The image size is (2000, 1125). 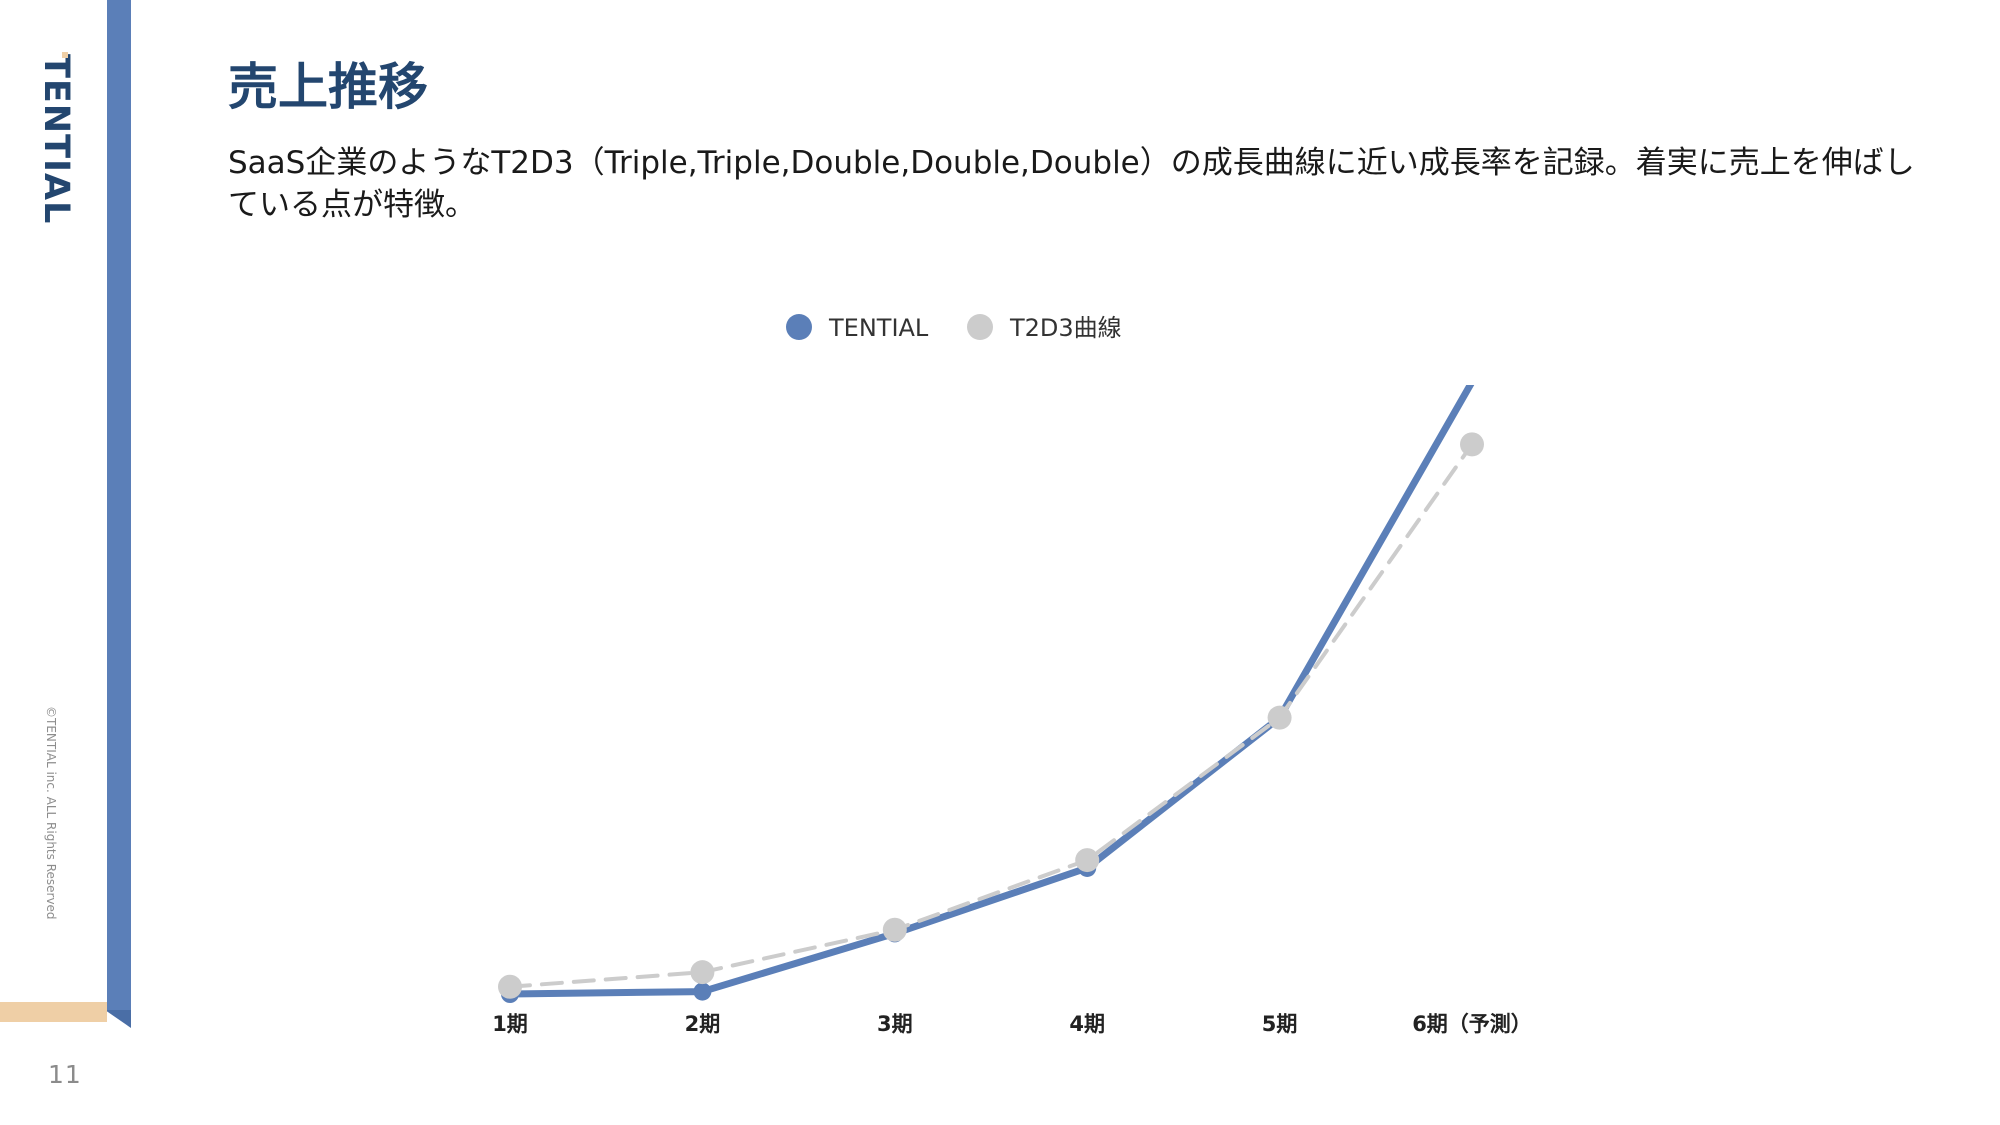 What do you see at coordinates (1472, 1024) in the screenshot?
I see `x-tick-label: 6期（予測）` at bounding box center [1472, 1024].